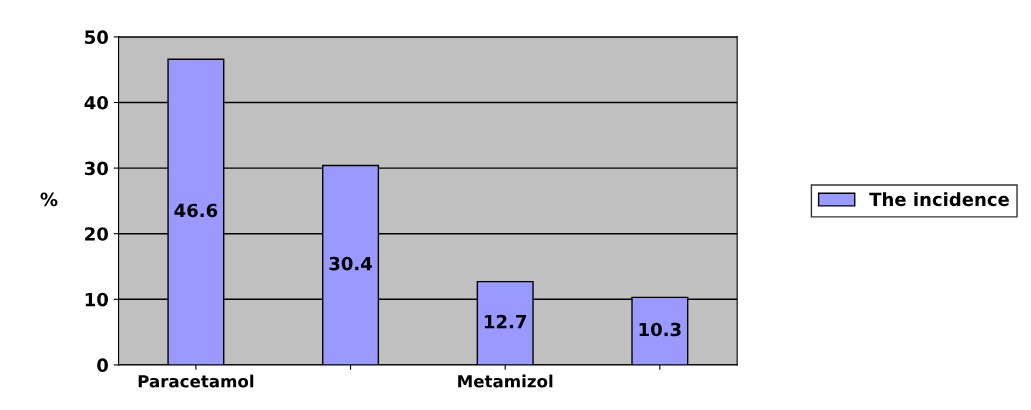 The height and width of the screenshot is (410, 1031). Describe the element at coordinates (96, 102) in the screenshot. I see `y-tick-label: 40` at that location.